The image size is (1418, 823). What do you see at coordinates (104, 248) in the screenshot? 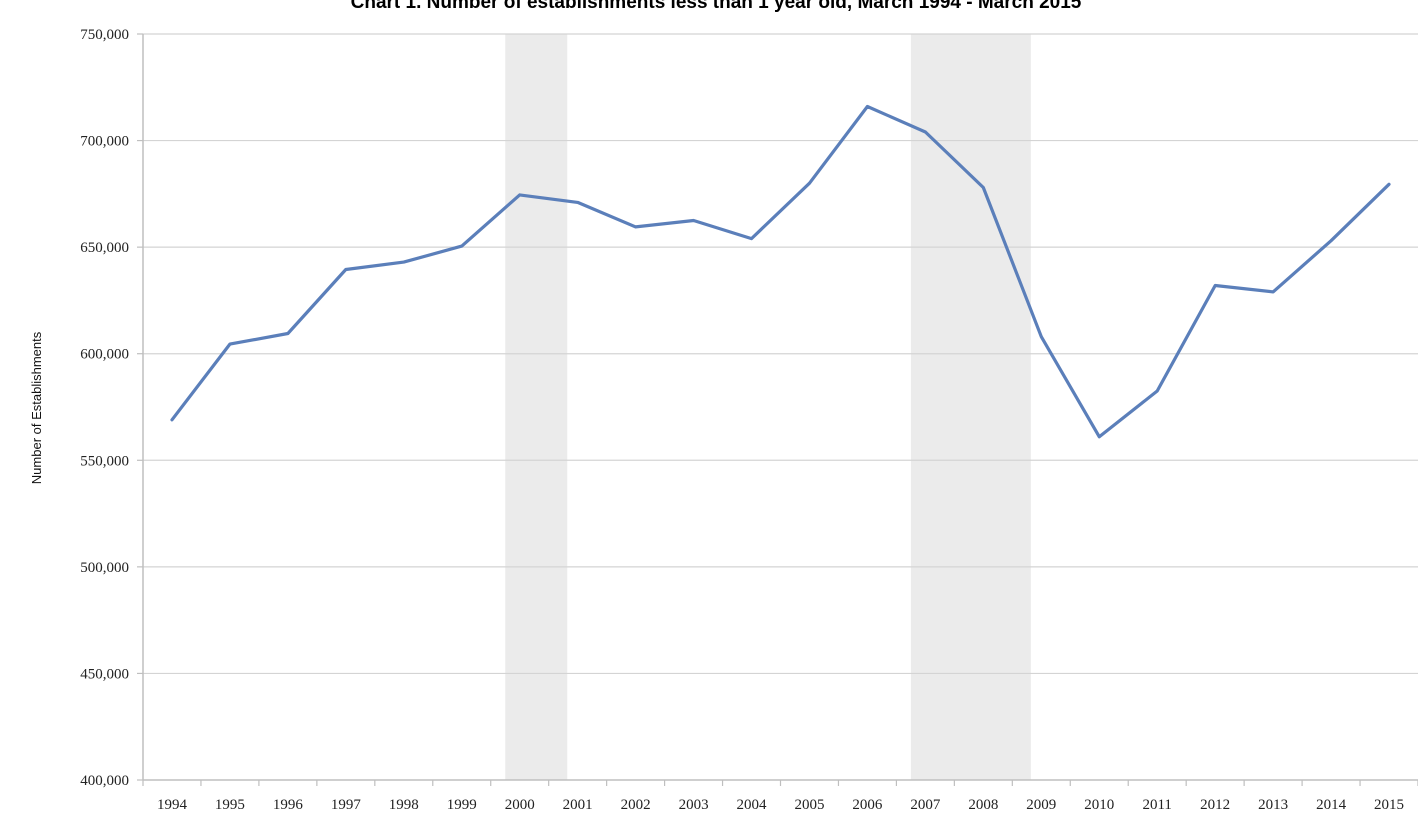
I see `y-tick-label-5: 650,000` at bounding box center [104, 248].